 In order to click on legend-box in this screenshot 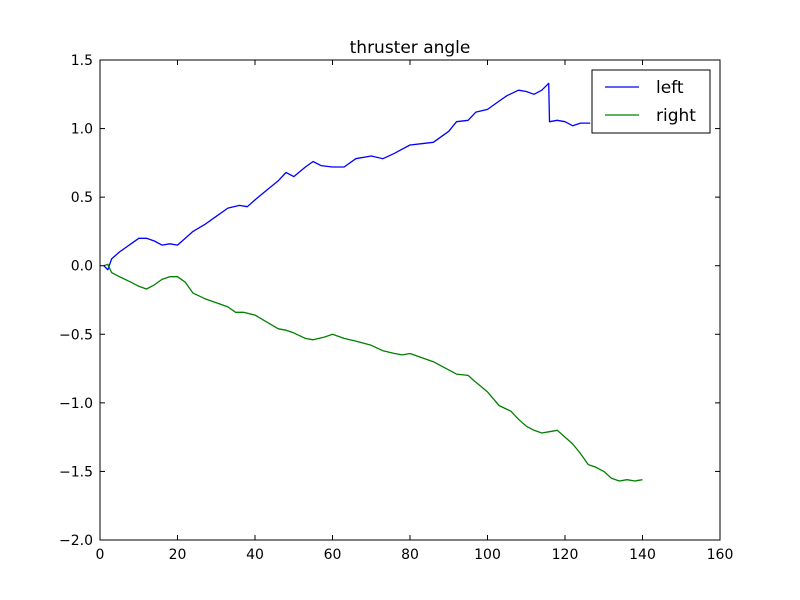, I will do `click(651, 101)`.